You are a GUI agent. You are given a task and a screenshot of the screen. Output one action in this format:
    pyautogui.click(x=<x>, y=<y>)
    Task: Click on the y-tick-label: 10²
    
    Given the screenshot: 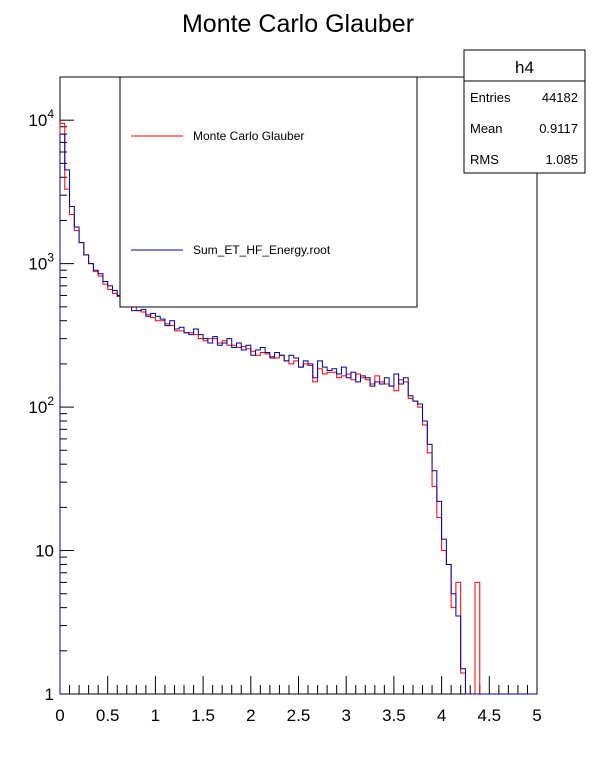 What is the action you would take?
    pyautogui.click(x=41, y=405)
    